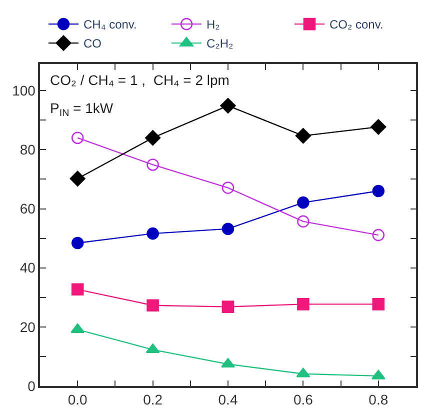 This screenshot has height=418, width=428. What do you see at coordinates (32, 386) in the screenshot?
I see `y-tick-label: 0` at bounding box center [32, 386].